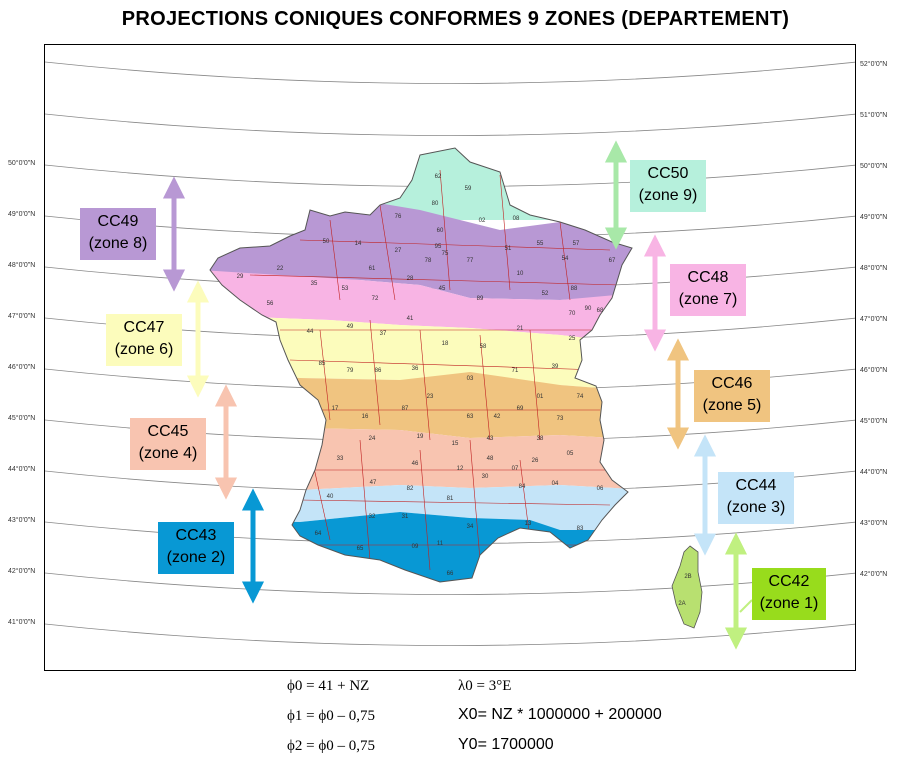 The image size is (911, 767). What do you see at coordinates (22, 367) in the screenshot?
I see `lat-label-left-46: 46°0'0"N` at bounding box center [22, 367].